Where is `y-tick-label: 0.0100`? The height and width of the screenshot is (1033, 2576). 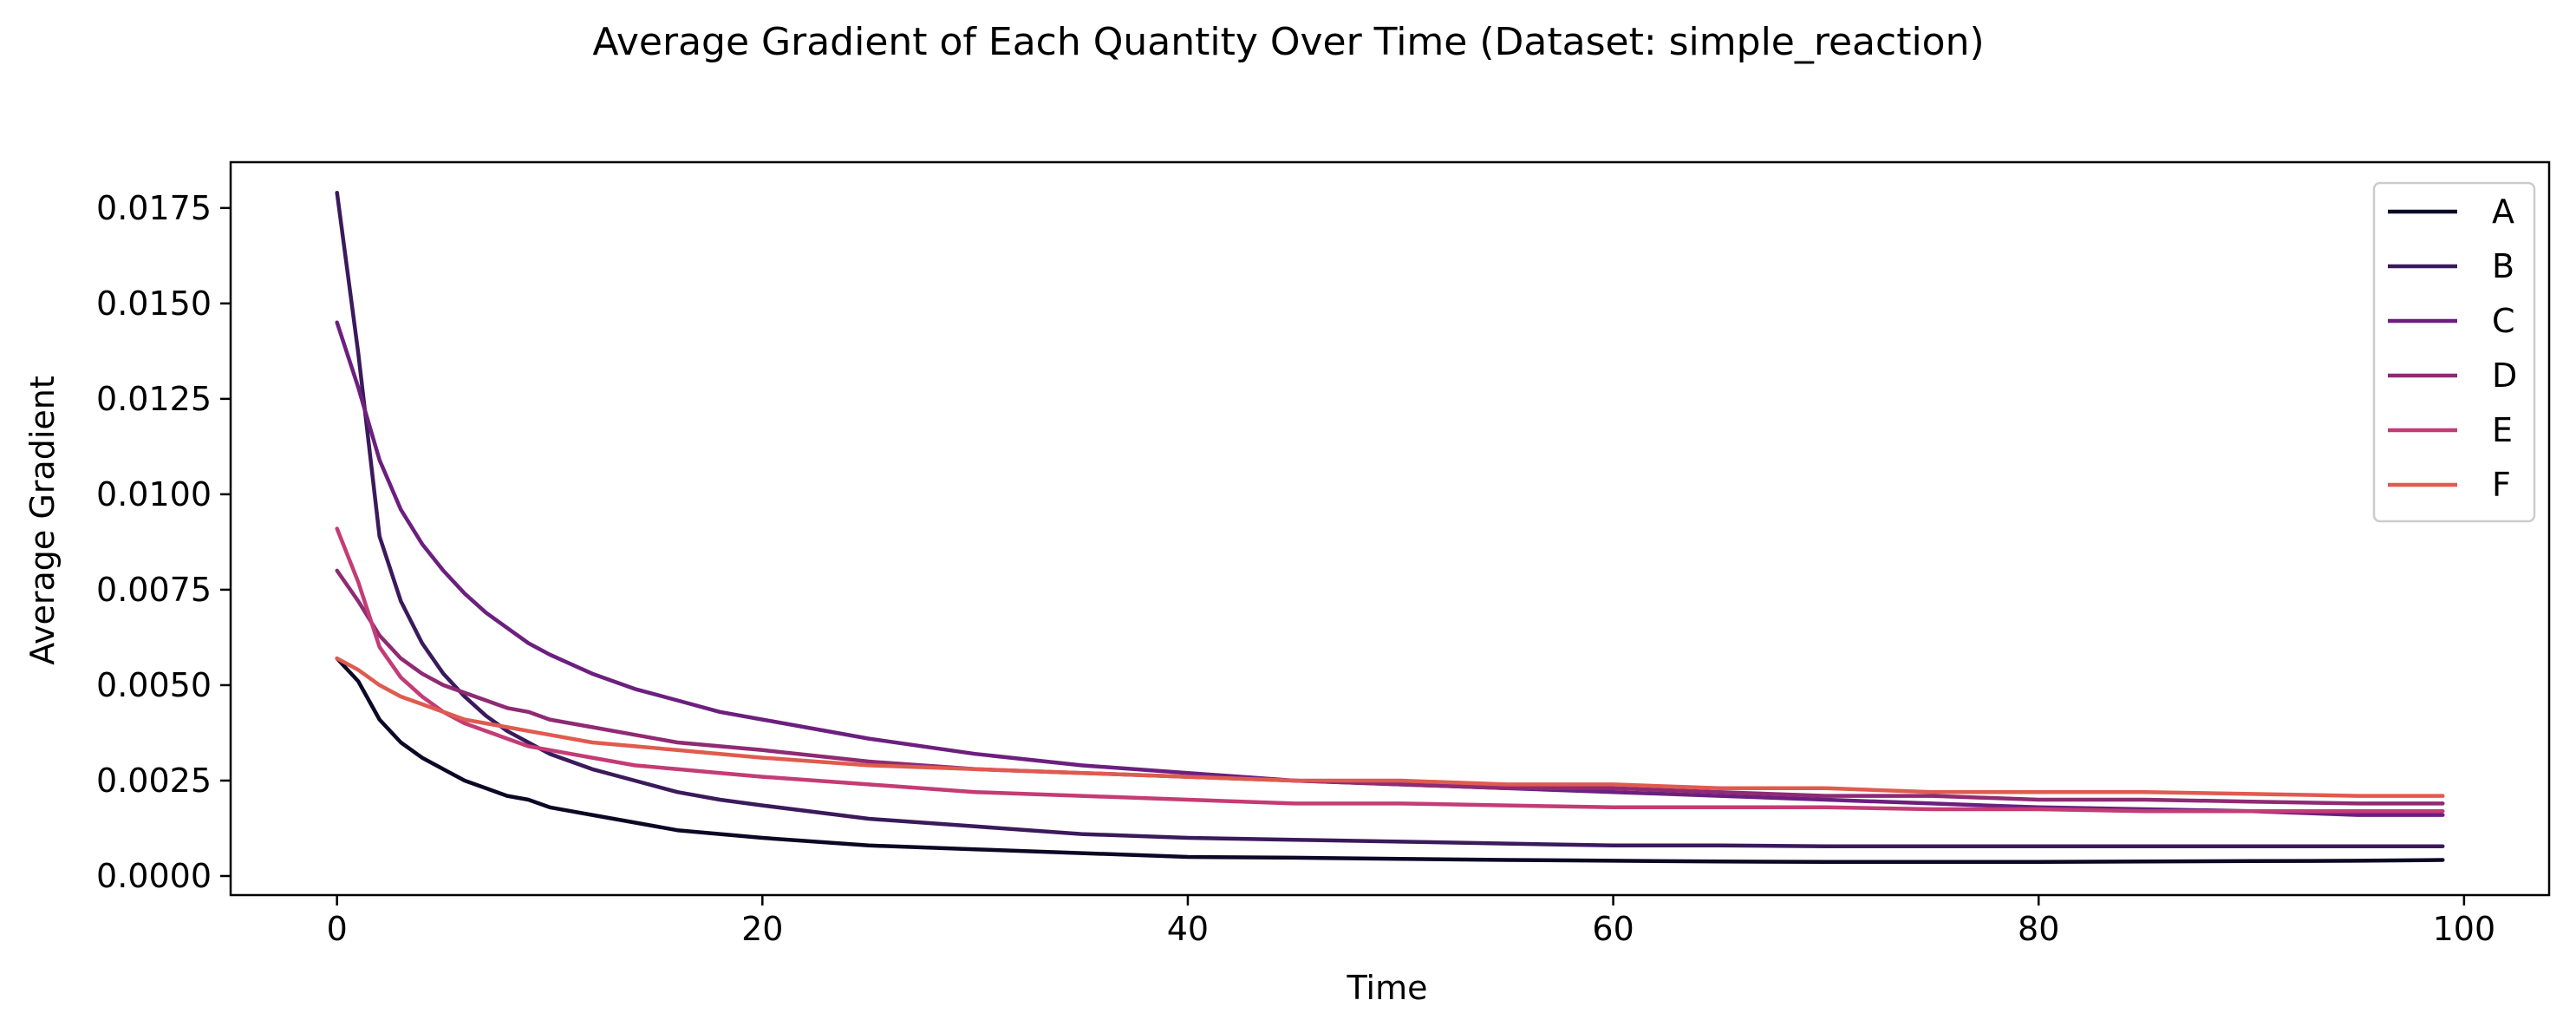 y-tick-label: 0.0100 is located at coordinates (154, 494).